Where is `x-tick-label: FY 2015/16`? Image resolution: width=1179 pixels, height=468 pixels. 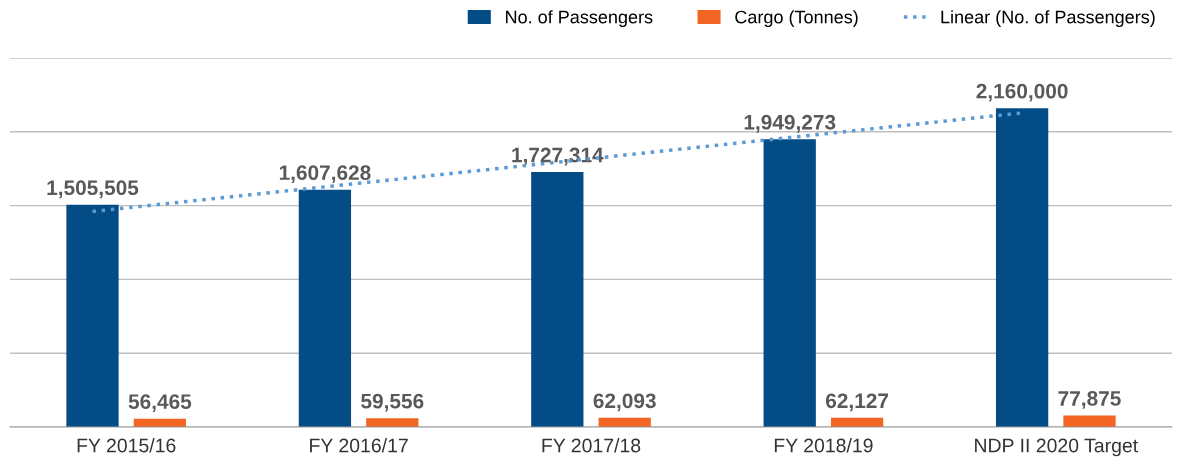 x-tick-label: FY 2015/16 is located at coordinates (126, 445).